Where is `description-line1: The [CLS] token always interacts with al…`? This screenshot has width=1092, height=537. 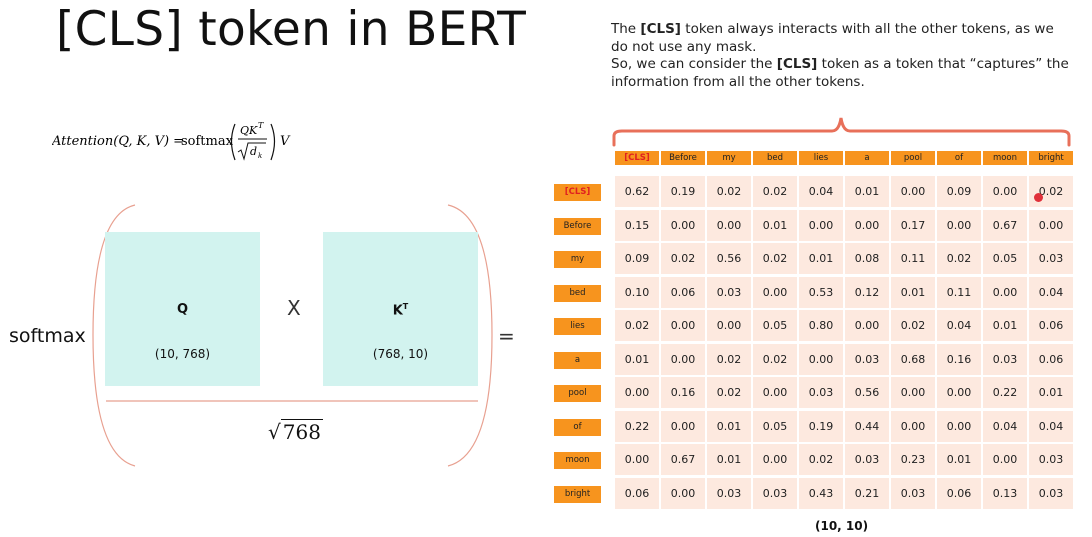
description-line1: The [CLS] token always interacts with al… is located at coordinates (832, 38).